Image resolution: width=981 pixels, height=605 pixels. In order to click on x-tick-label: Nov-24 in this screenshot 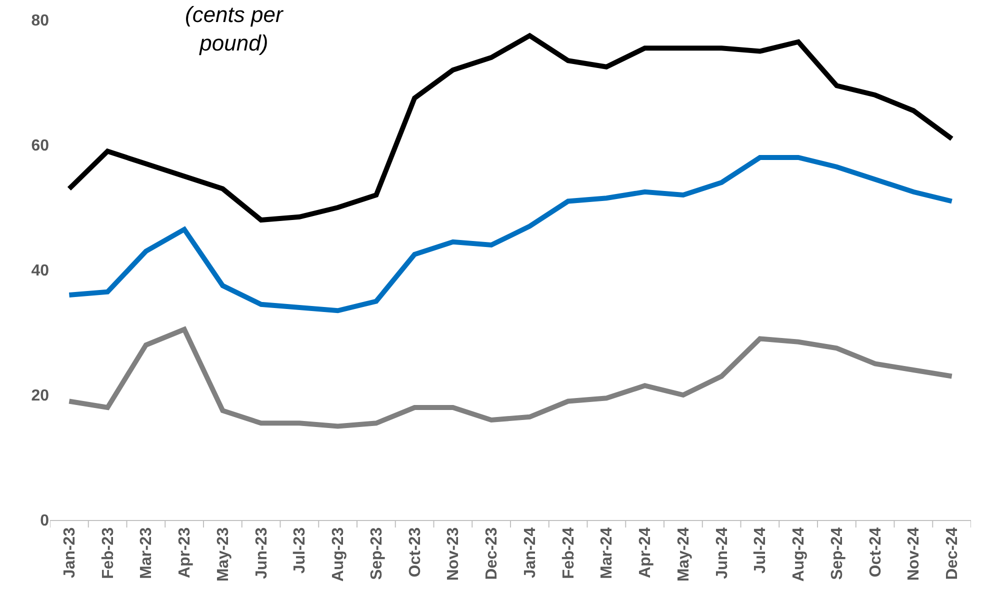, I will do `click(914, 554)`.